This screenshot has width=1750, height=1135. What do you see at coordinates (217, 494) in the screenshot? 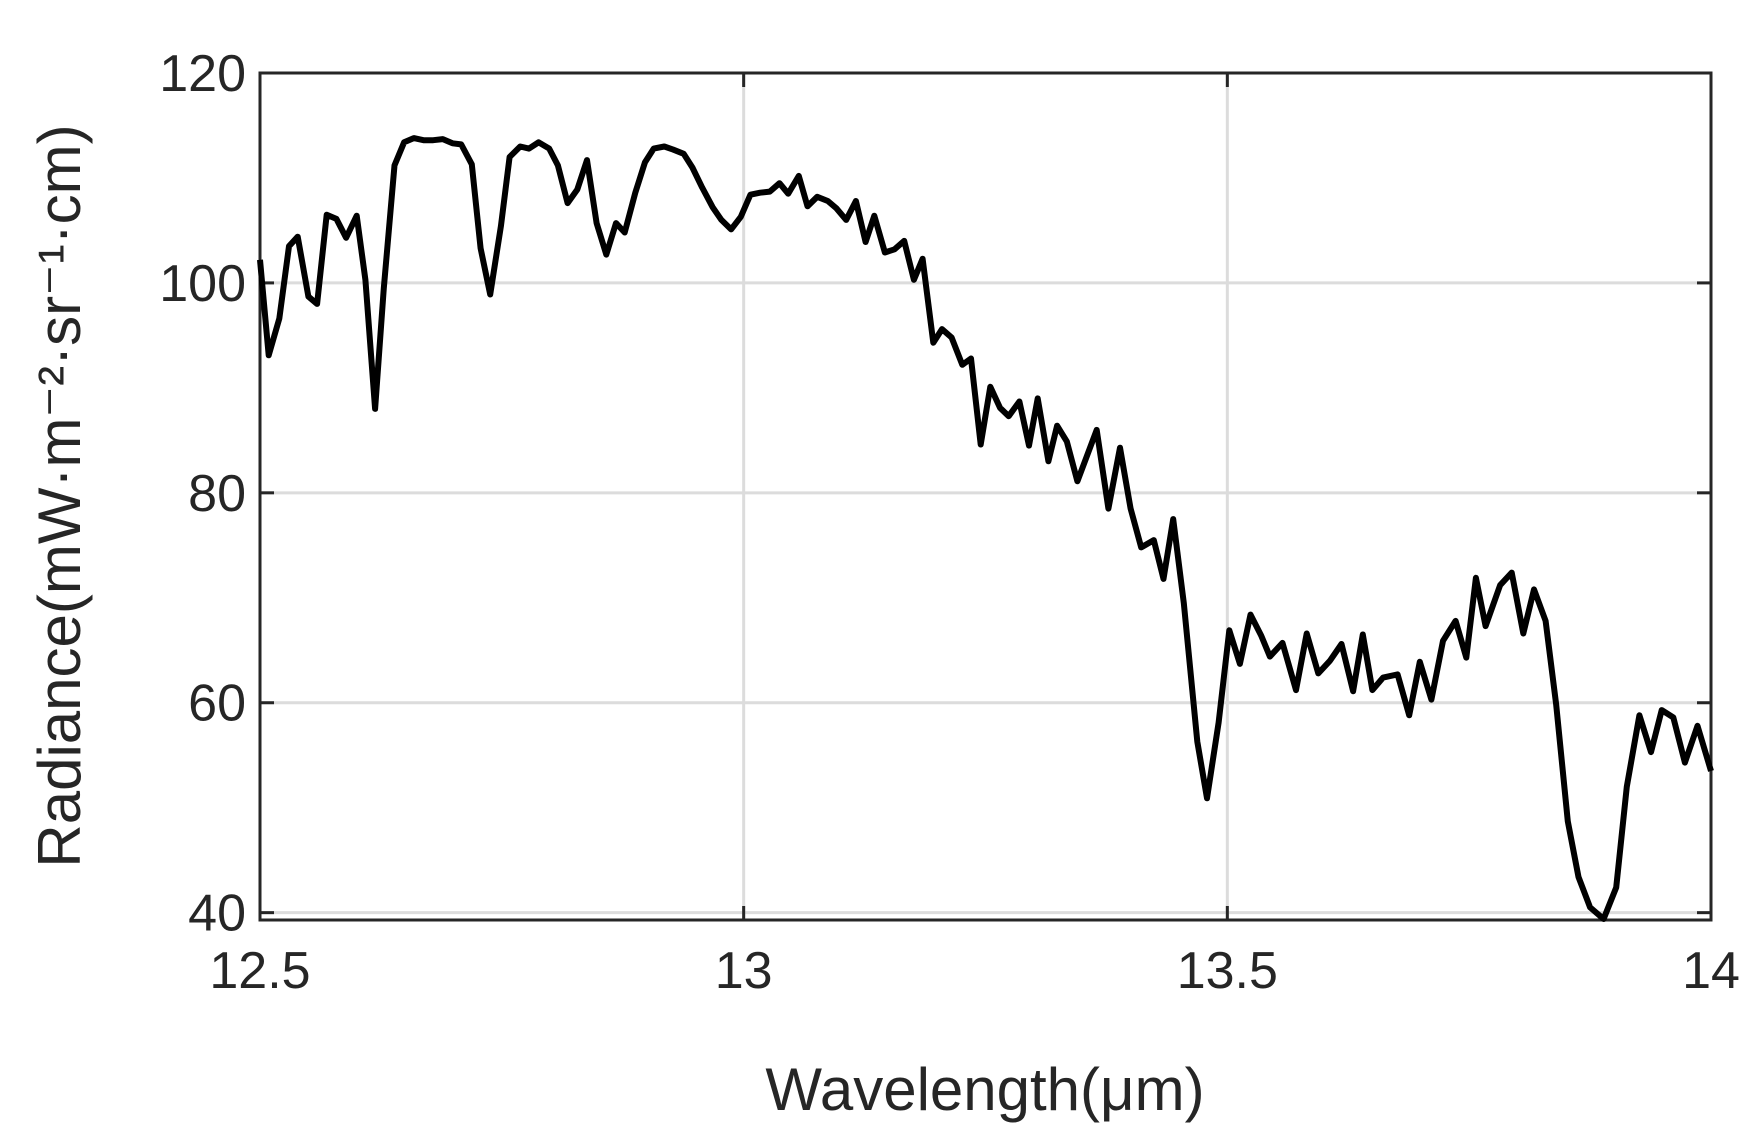
I see `y-tick-label: 80` at bounding box center [217, 494].